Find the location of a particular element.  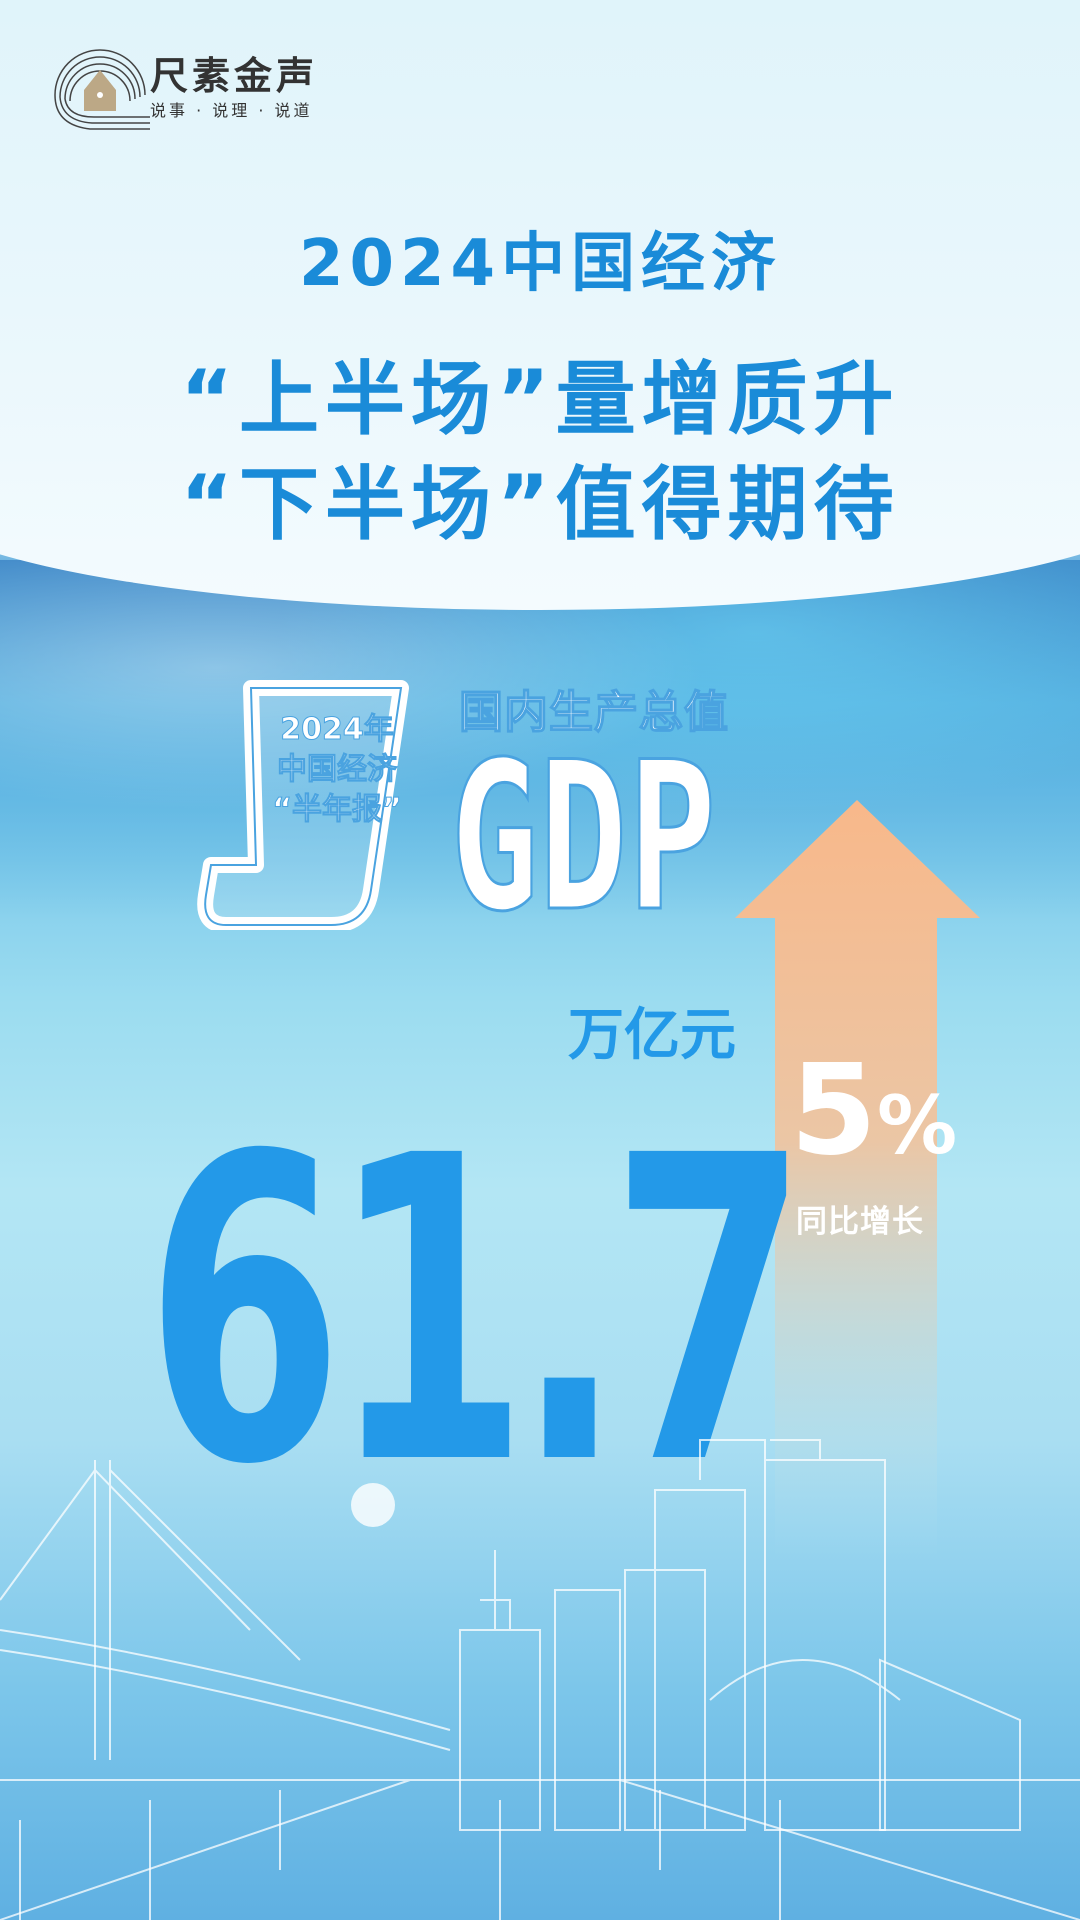

gdp-label: 国内生产总值 is located at coordinates (593, 712).